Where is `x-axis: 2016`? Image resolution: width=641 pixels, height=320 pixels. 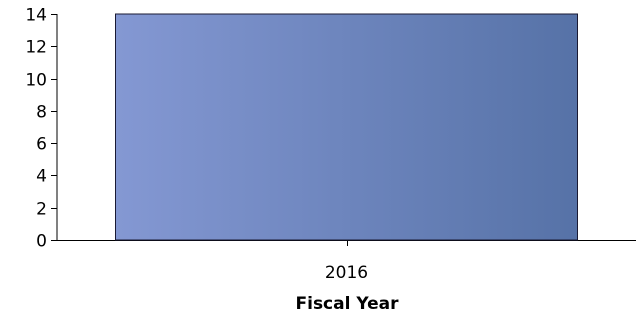 x-axis: 2016 is located at coordinates (346, 261).